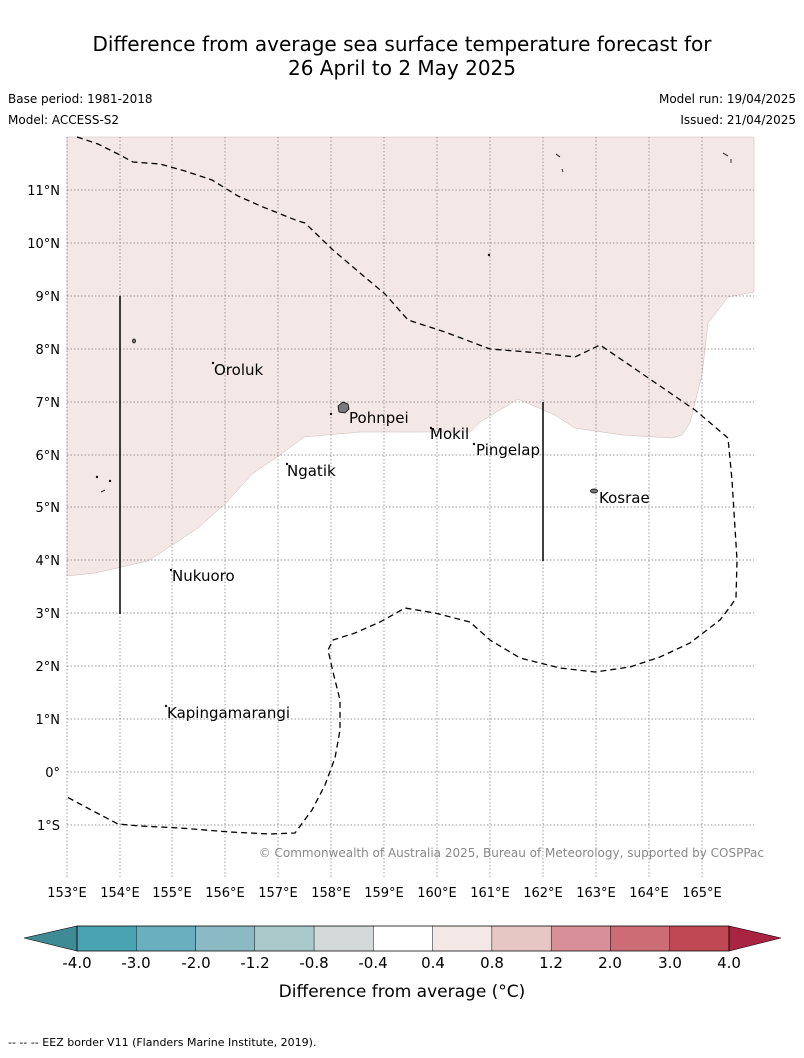  What do you see at coordinates (48, 456) in the screenshot?
I see `lat-label: 6°N` at bounding box center [48, 456].